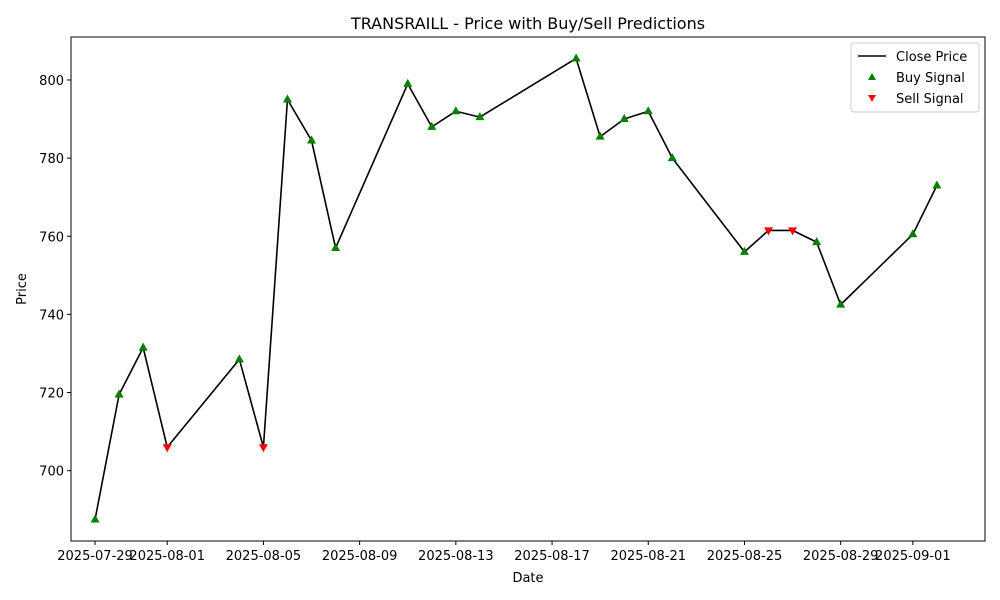 The width and height of the screenshot is (1000, 600). Describe the element at coordinates (745, 556) in the screenshot. I see `x-tick-label: 2025-08-25` at that location.